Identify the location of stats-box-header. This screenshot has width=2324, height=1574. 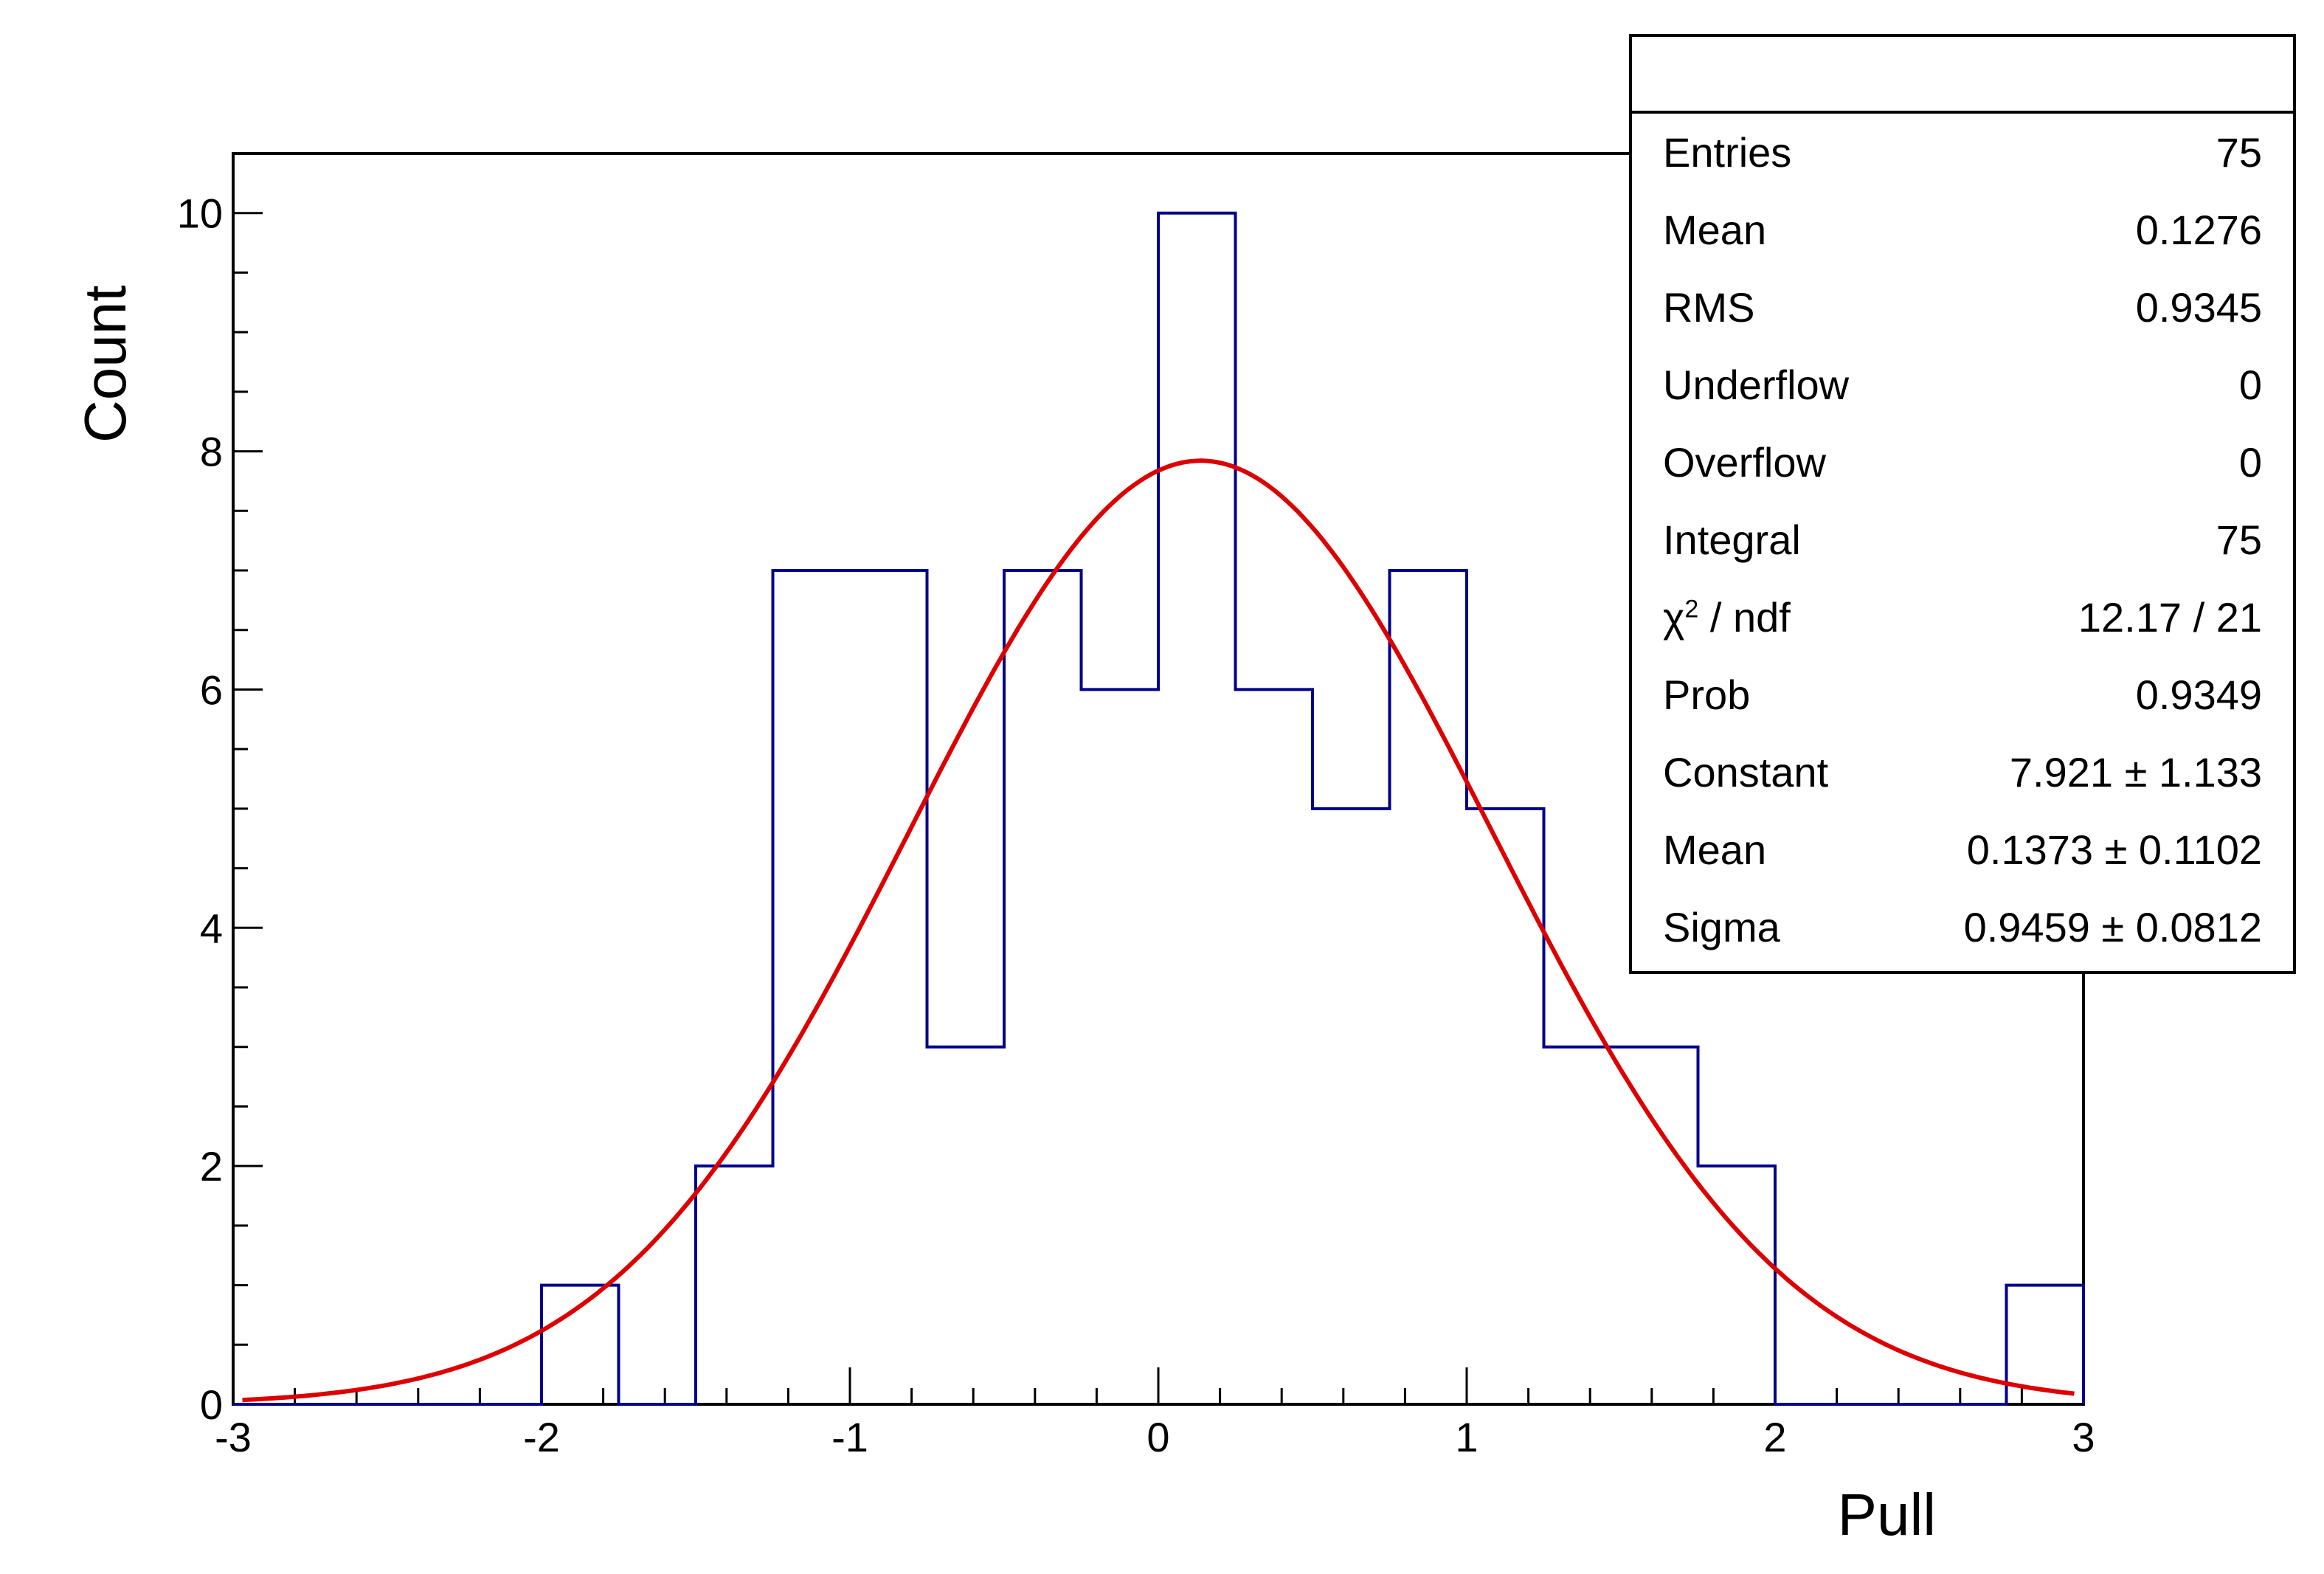
(1962, 75).